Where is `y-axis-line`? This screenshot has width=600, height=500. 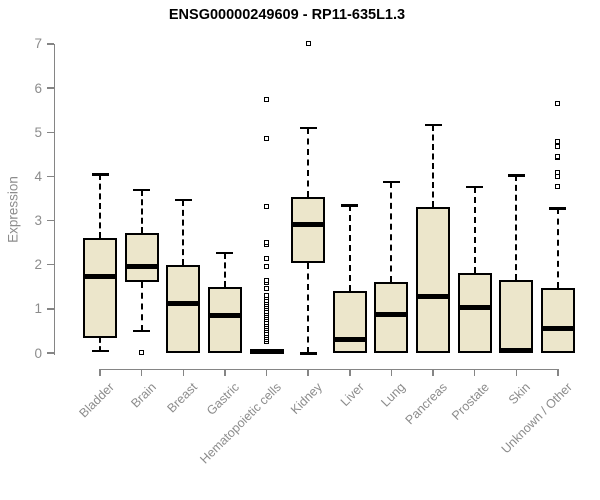 y-axis-line is located at coordinates (54, 199).